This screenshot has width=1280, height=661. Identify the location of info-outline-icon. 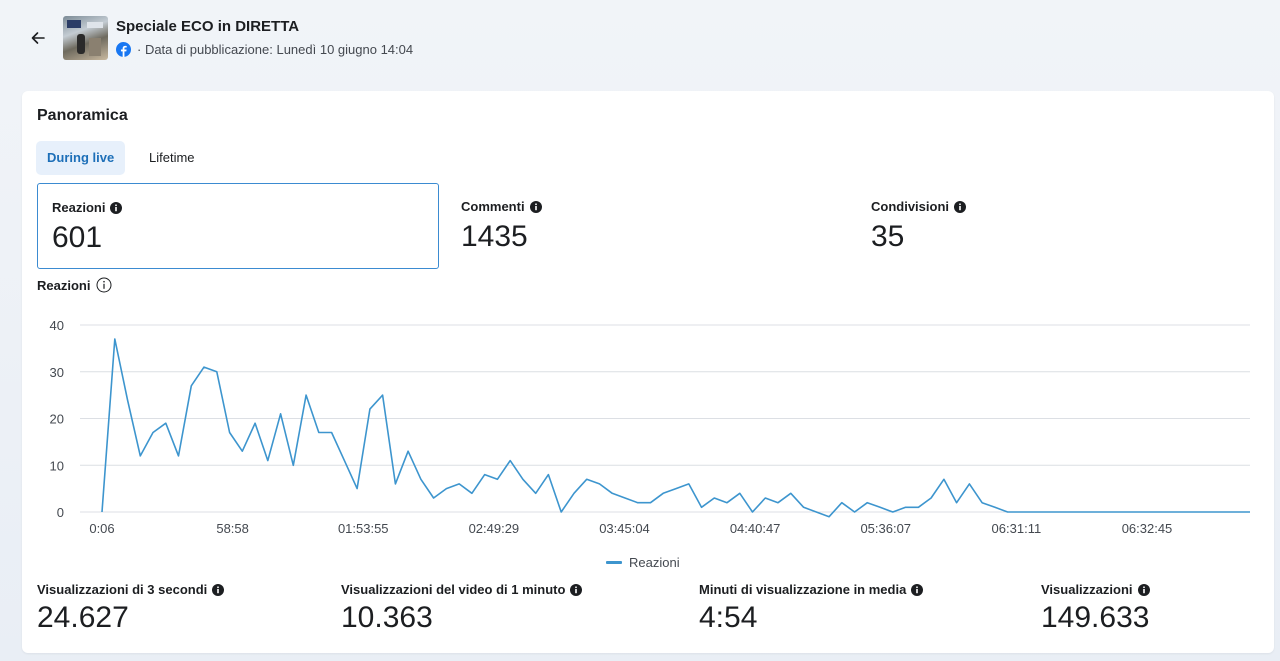
(104, 285).